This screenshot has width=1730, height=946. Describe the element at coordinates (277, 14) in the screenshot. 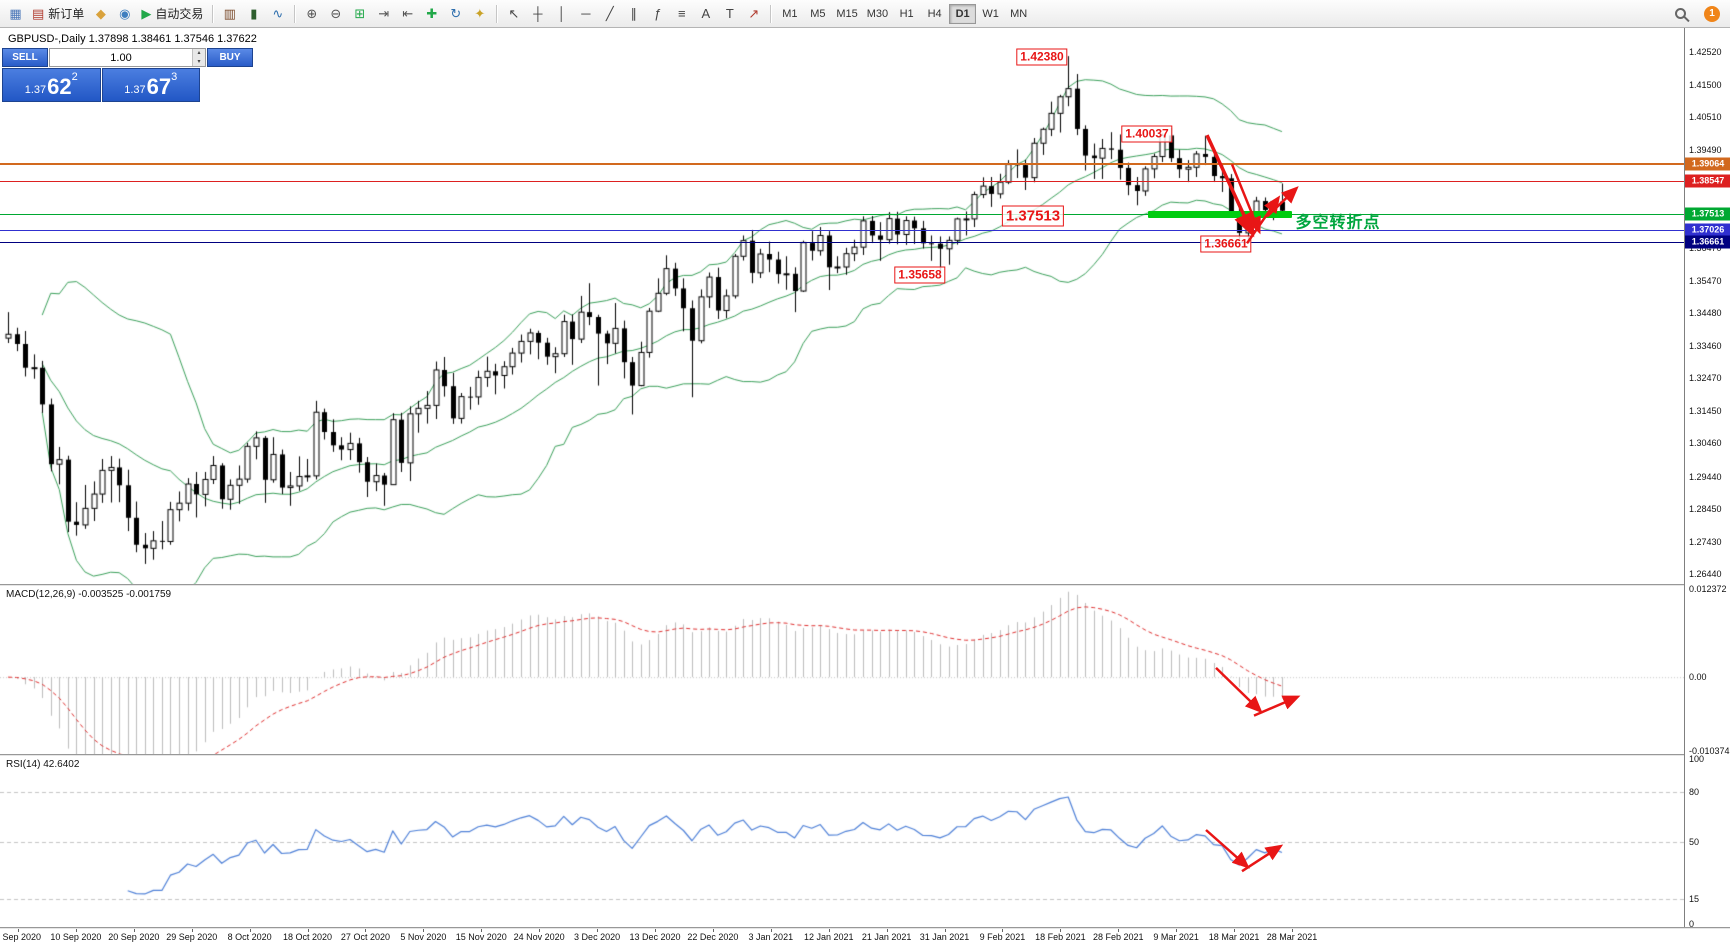

I see `line-chart-icon: ∿` at that location.